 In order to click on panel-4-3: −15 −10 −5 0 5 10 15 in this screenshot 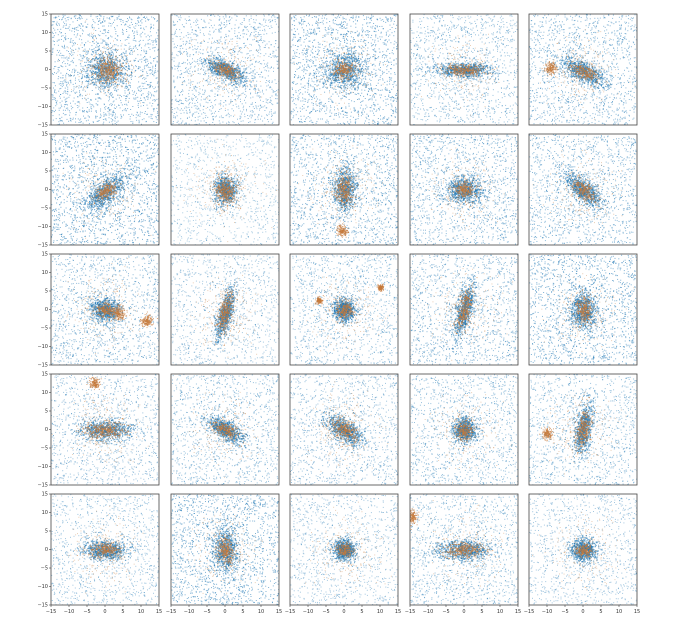, I will do `click(463, 554)`.